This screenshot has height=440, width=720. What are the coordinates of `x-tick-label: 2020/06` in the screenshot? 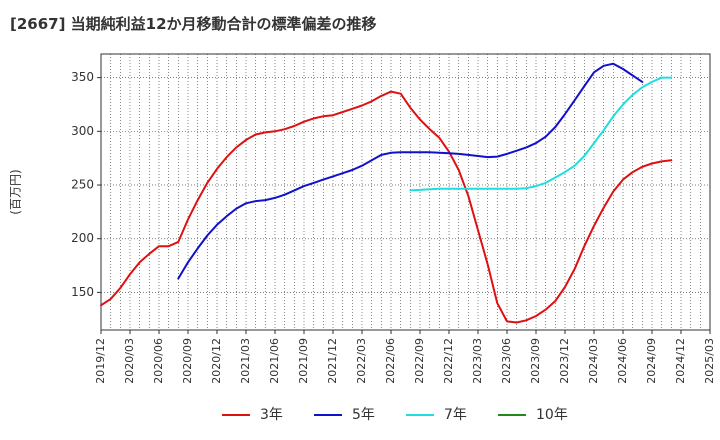 It's located at (158, 361).